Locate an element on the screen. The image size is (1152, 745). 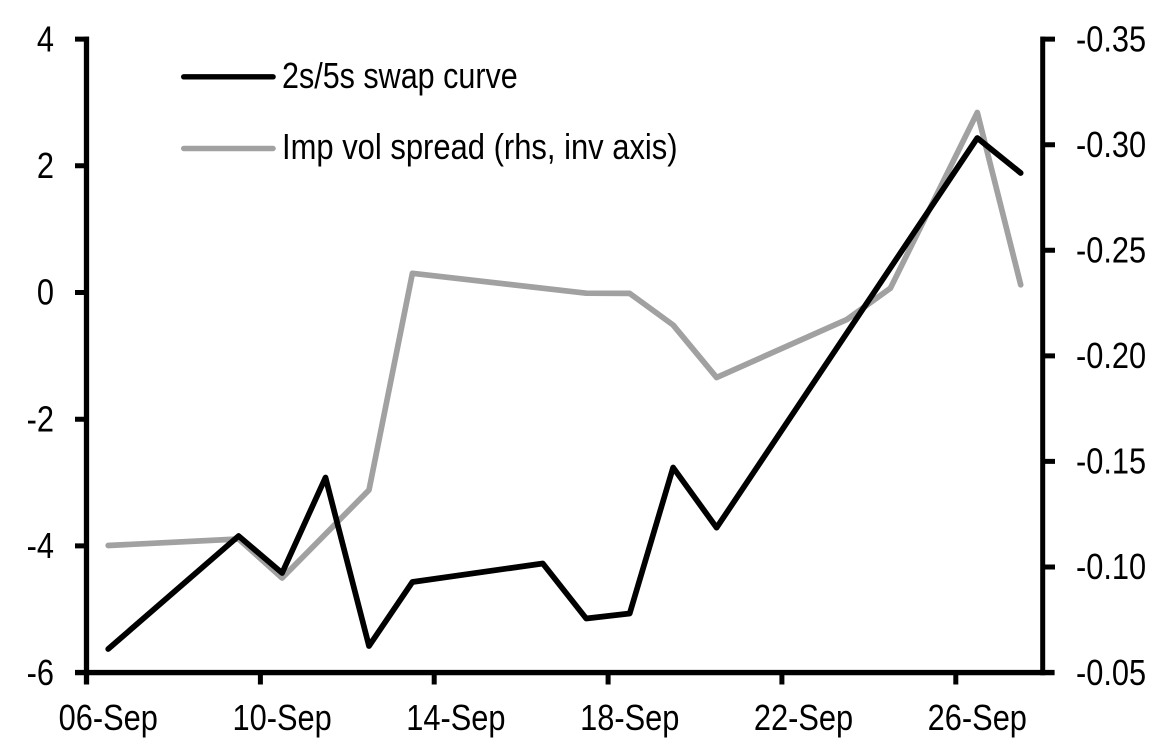
svg-text: -0.35 is located at coordinates (1111, 40).